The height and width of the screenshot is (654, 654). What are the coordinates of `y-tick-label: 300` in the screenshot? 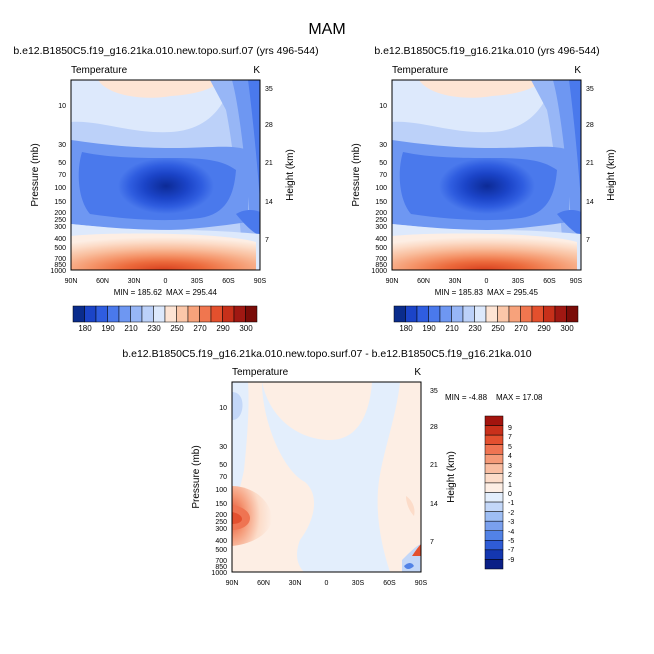 It's located at (60, 227).